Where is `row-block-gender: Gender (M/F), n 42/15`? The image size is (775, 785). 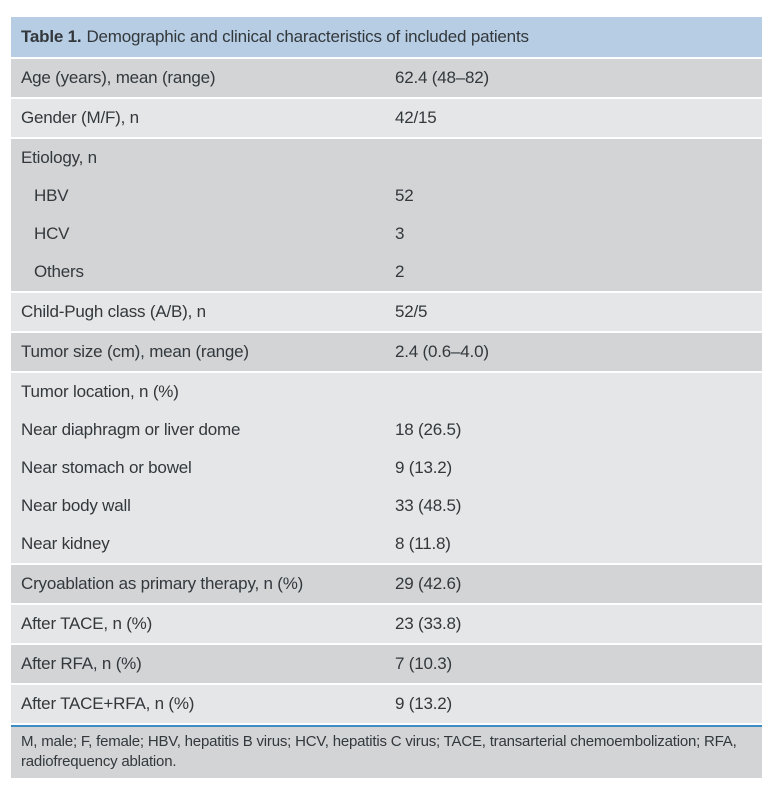 row-block-gender: Gender (M/F), n 42/15 is located at coordinates (386, 118).